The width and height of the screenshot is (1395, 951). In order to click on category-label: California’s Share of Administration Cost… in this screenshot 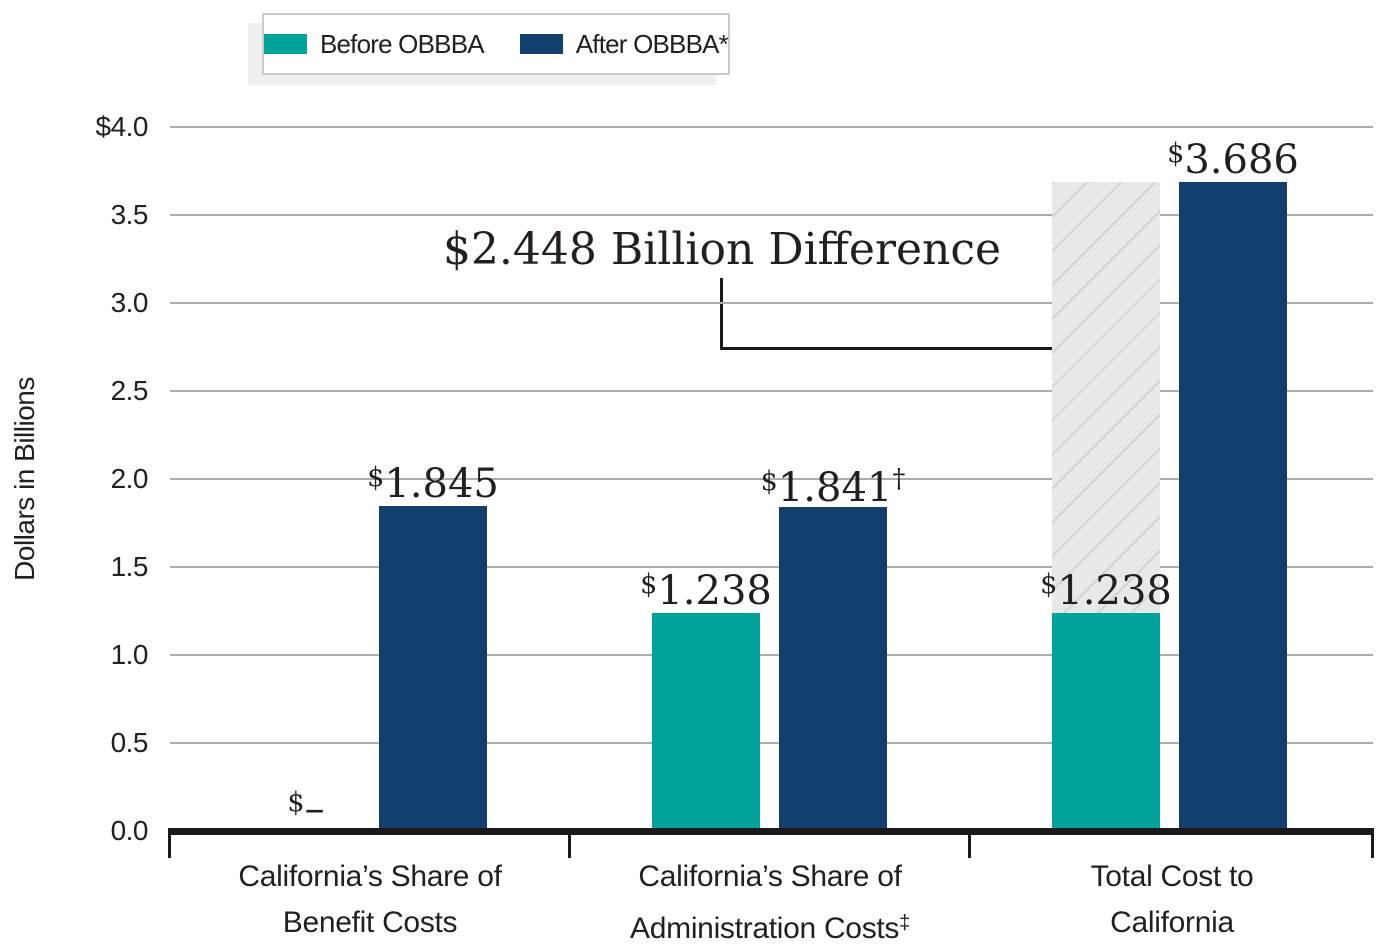, I will do `click(770, 902)`.